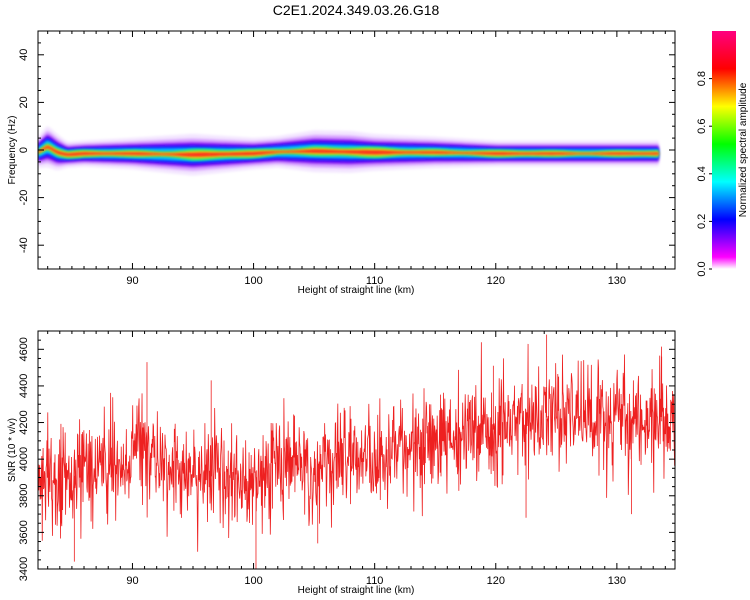  I want to click on snr-x-axis-label: Height of straight line (km), so click(356, 590).